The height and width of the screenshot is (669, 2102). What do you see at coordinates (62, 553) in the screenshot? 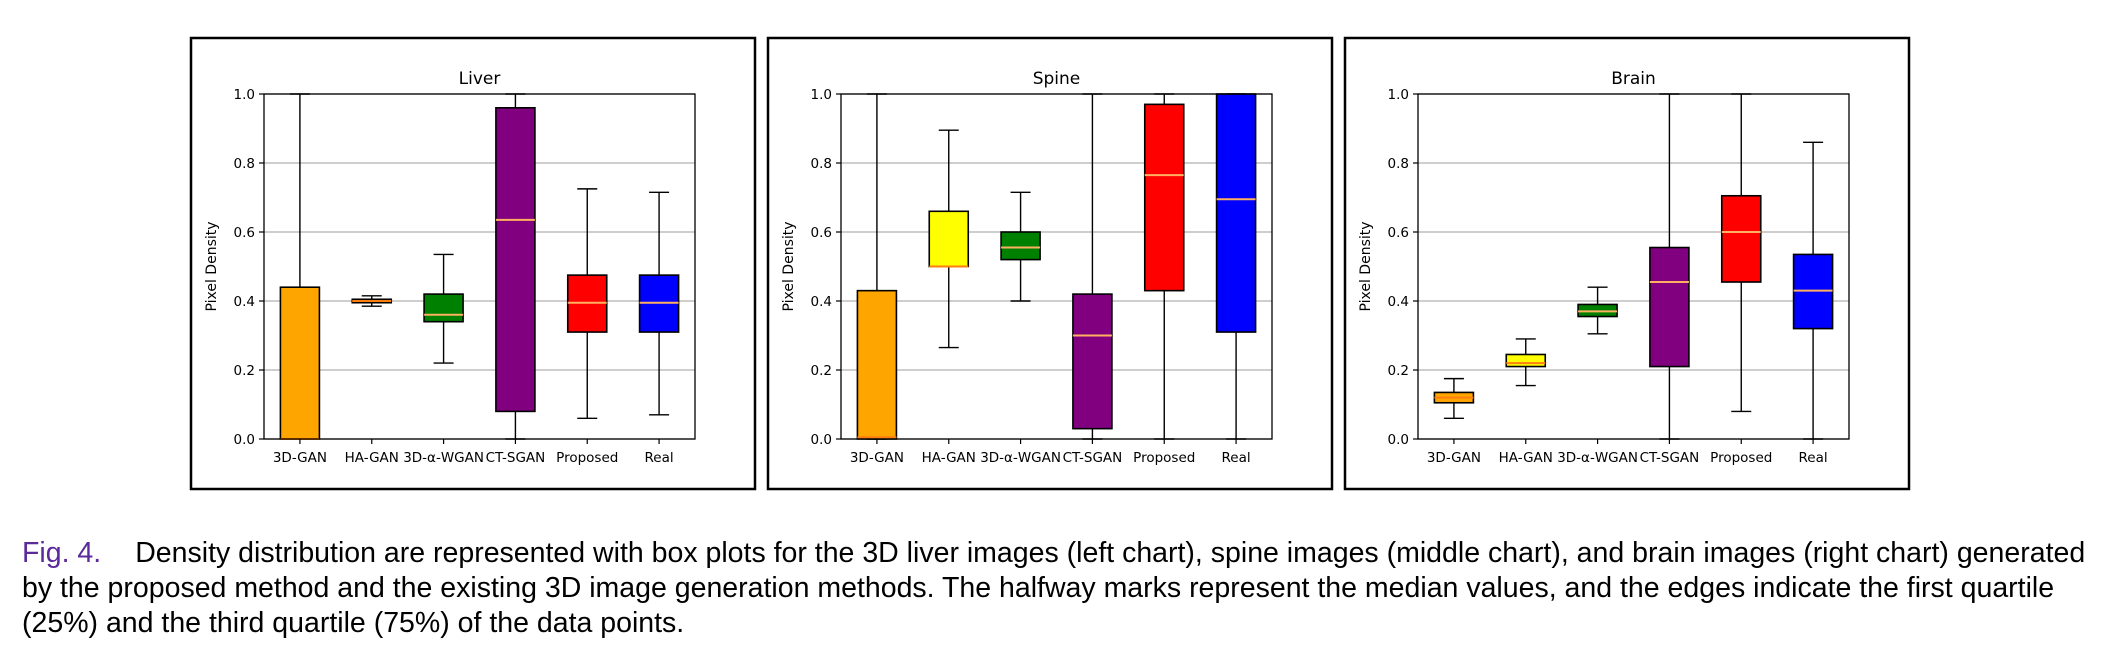
I see `figure-label: Fig. 4.` at bounding box center [62, 553].